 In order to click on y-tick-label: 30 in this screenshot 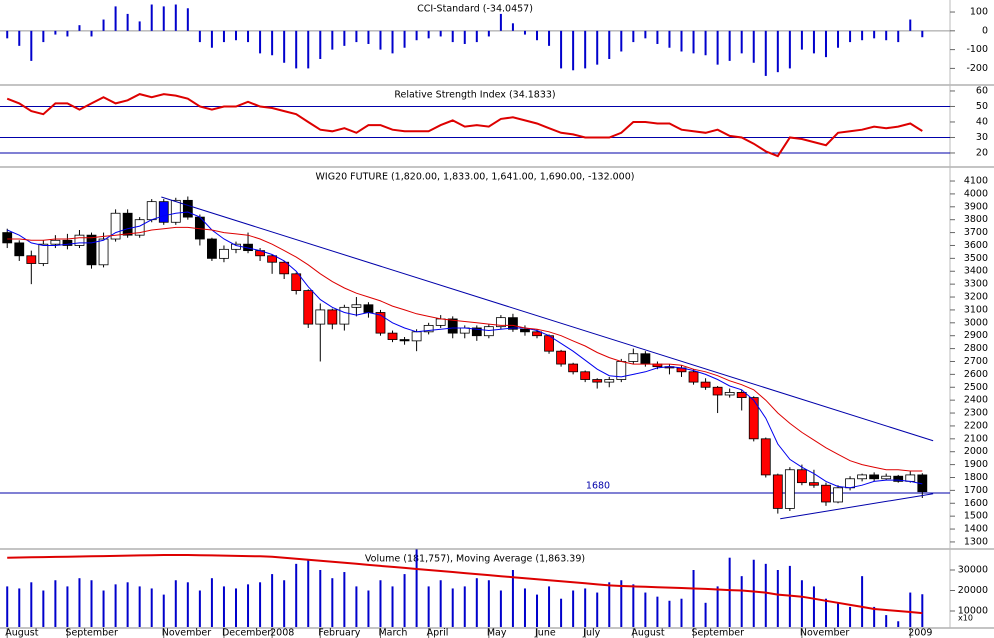, I will do `click(982, 137)`.